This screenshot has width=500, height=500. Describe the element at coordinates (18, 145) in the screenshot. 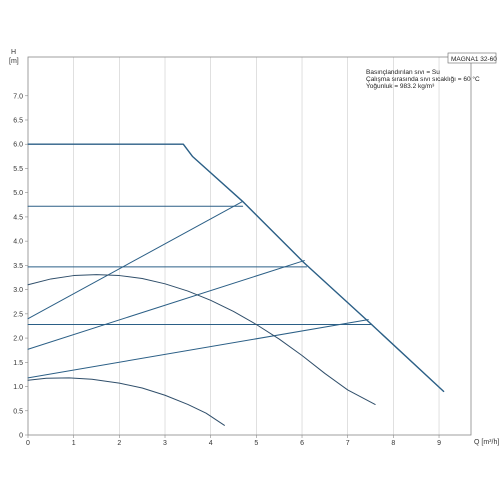

I see `y-tick-label: 6.0` at that location.